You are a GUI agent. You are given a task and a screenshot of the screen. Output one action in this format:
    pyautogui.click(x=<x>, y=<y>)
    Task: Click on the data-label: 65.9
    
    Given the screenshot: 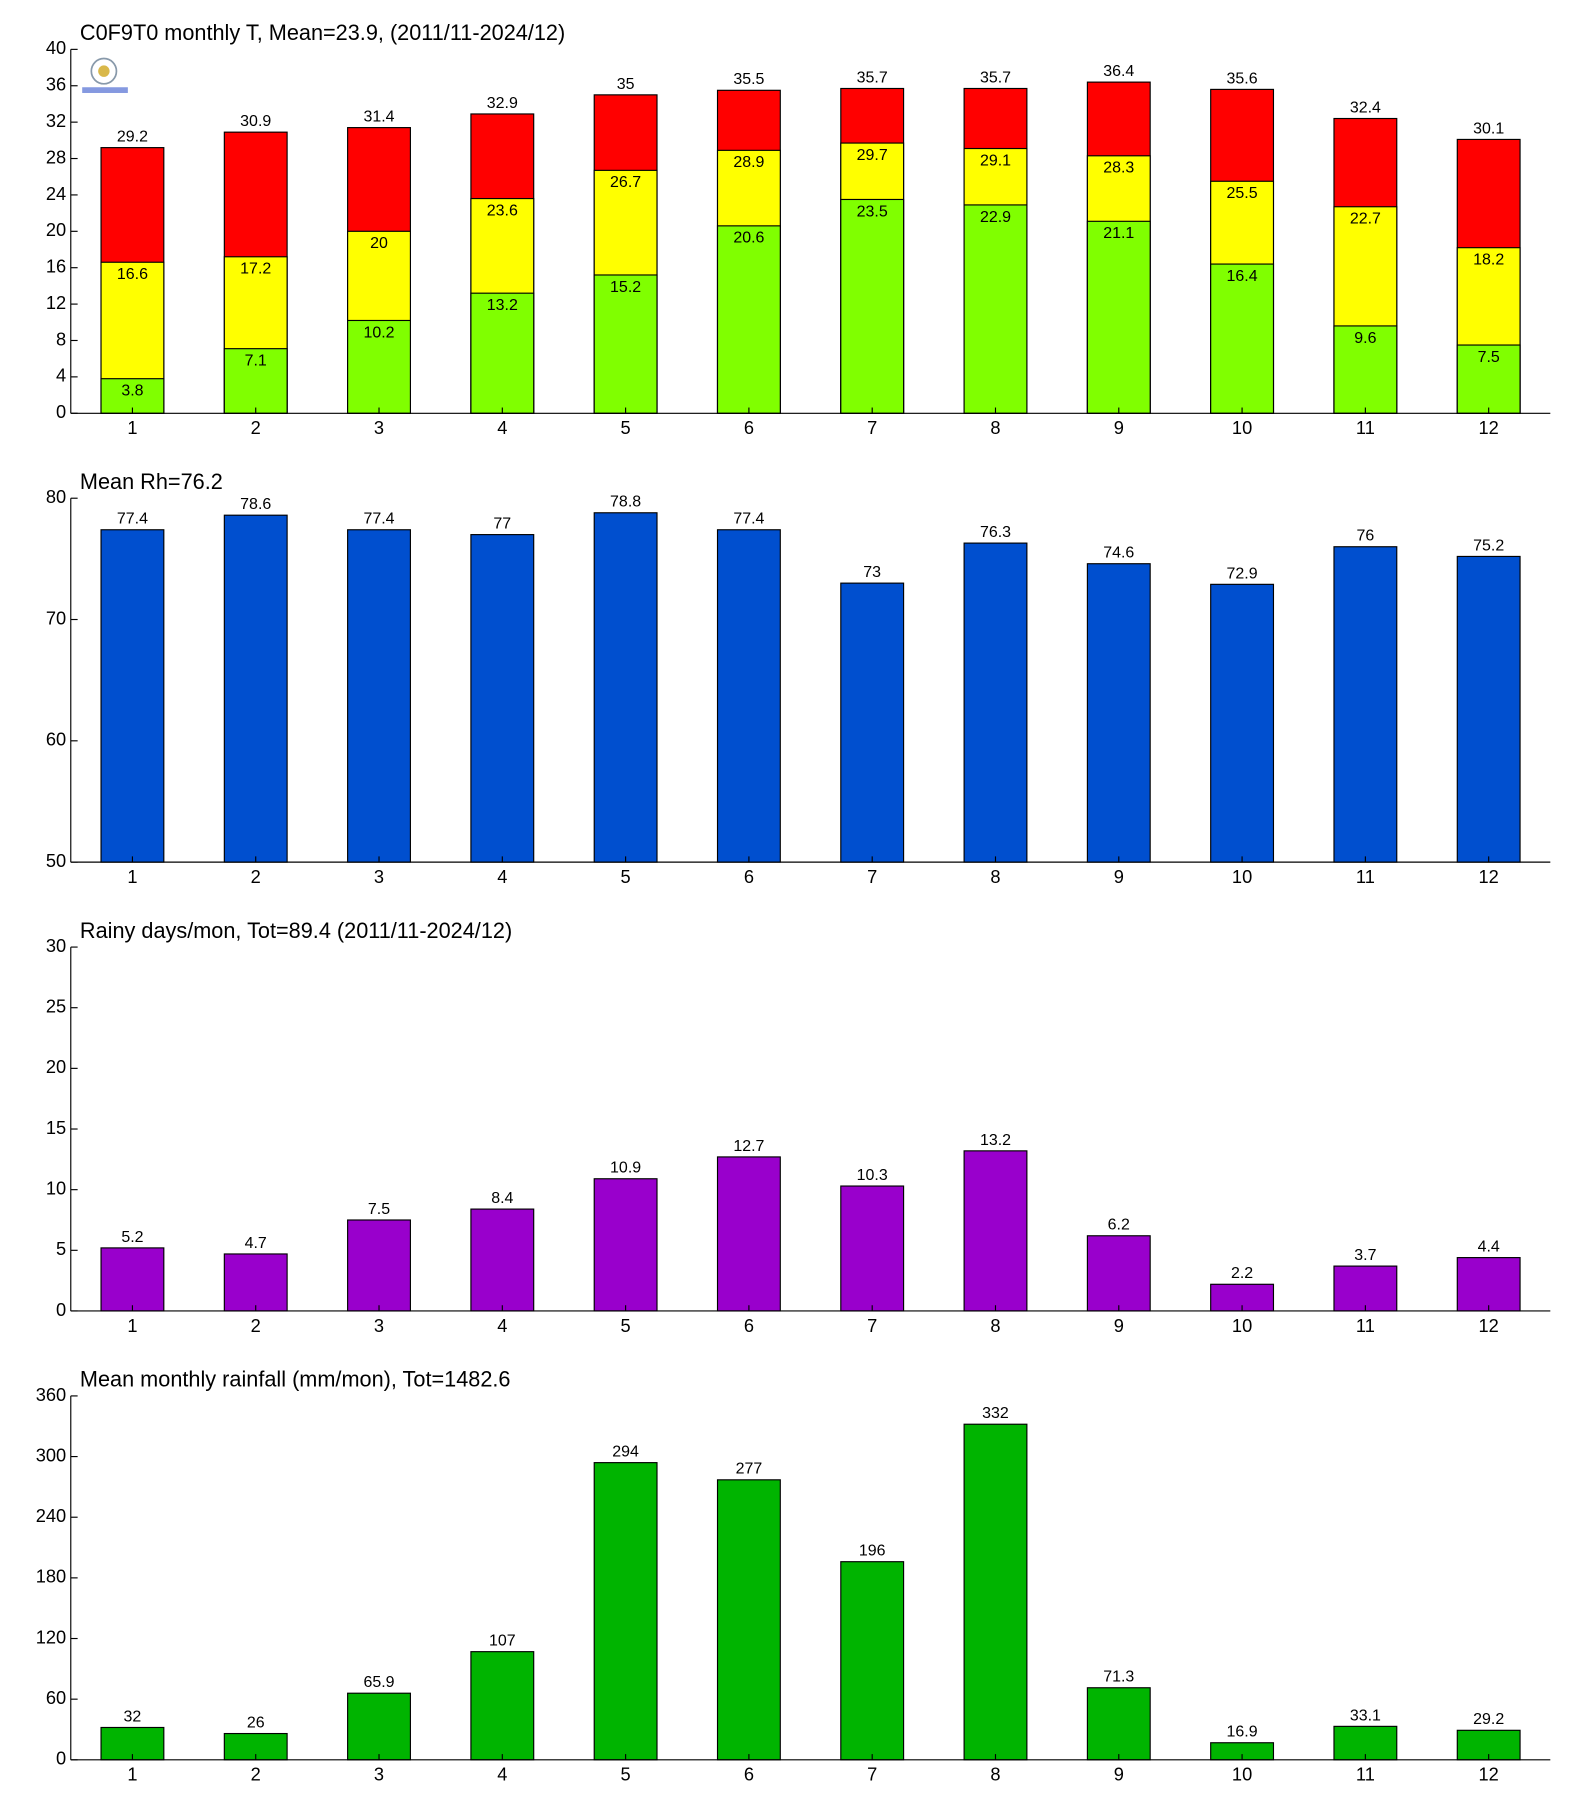 What is the action you would take?
    pyautogui.click(x=378, y=1682)
    